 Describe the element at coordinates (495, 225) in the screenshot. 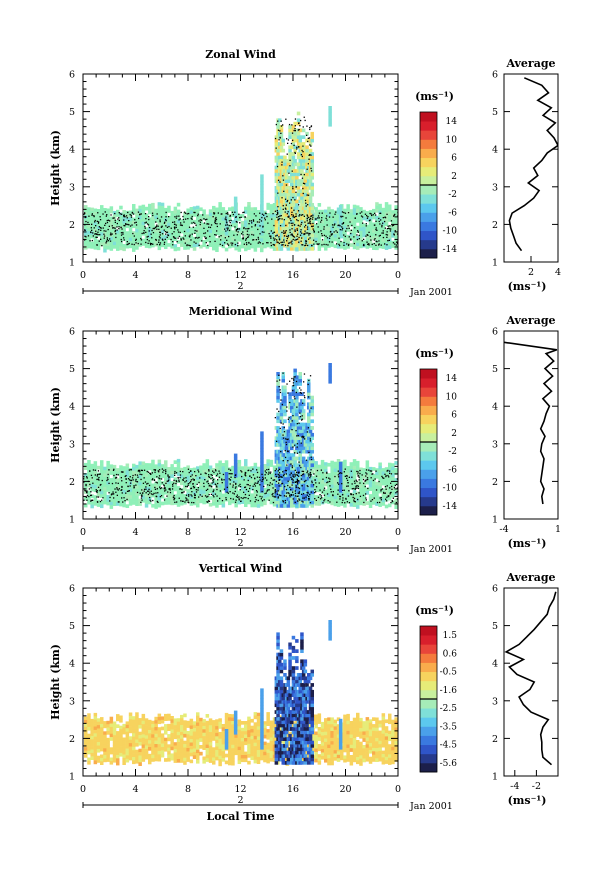

I see `average-y-tick-label: 2` at that location.